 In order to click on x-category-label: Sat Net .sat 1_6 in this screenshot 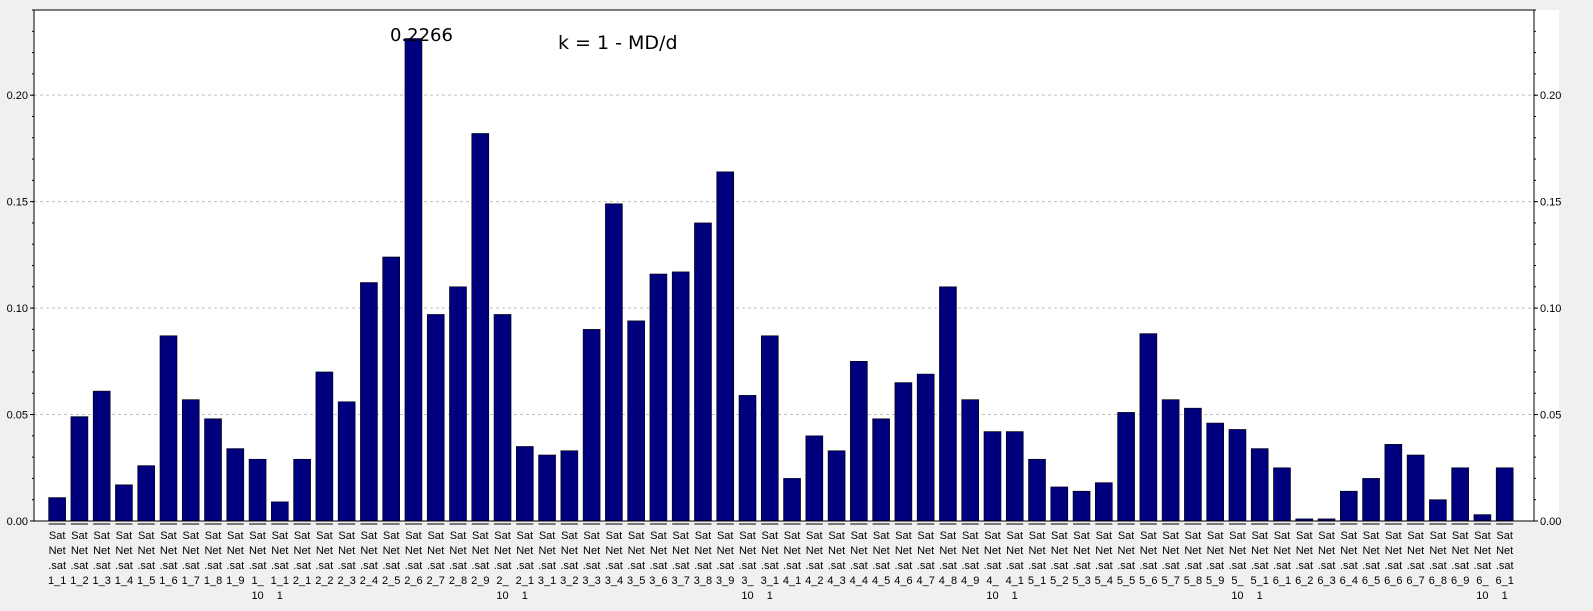, I will do `click(168, 558)`.